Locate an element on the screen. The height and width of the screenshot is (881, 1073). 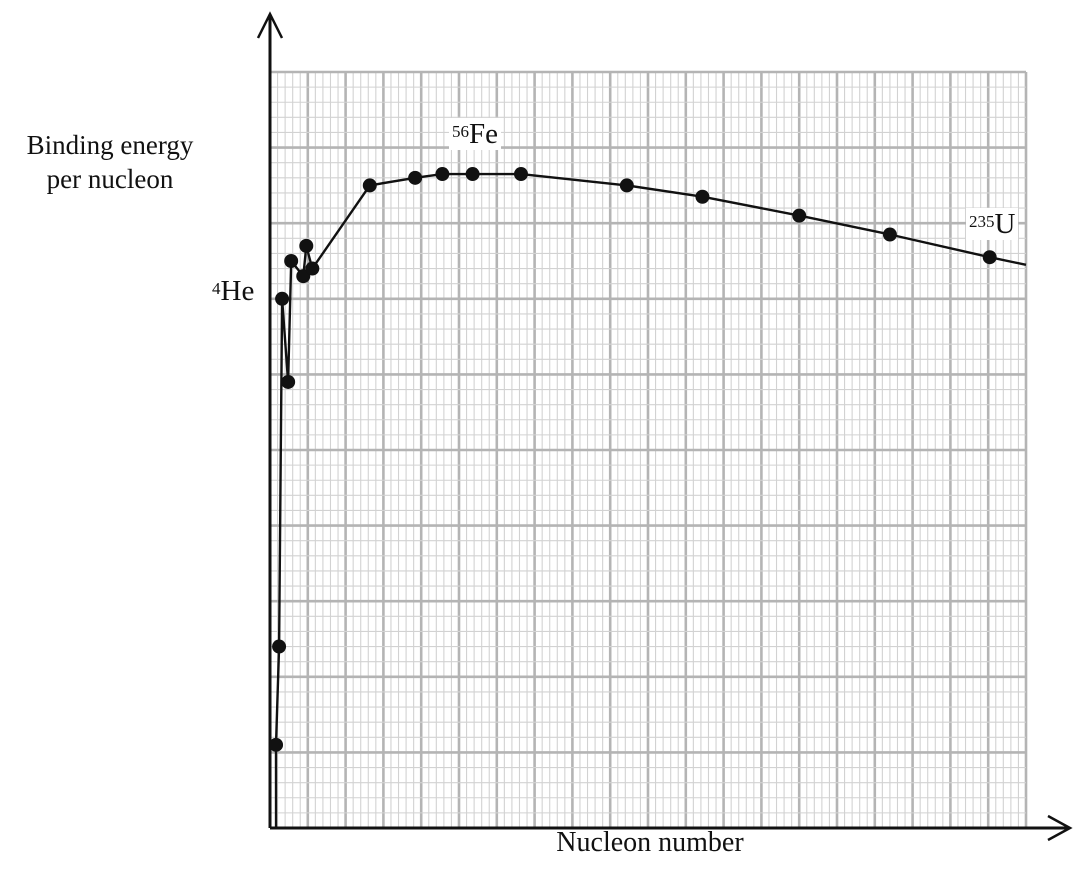
uranium-235-annotation: 235U is located at coordinates (992, 224).